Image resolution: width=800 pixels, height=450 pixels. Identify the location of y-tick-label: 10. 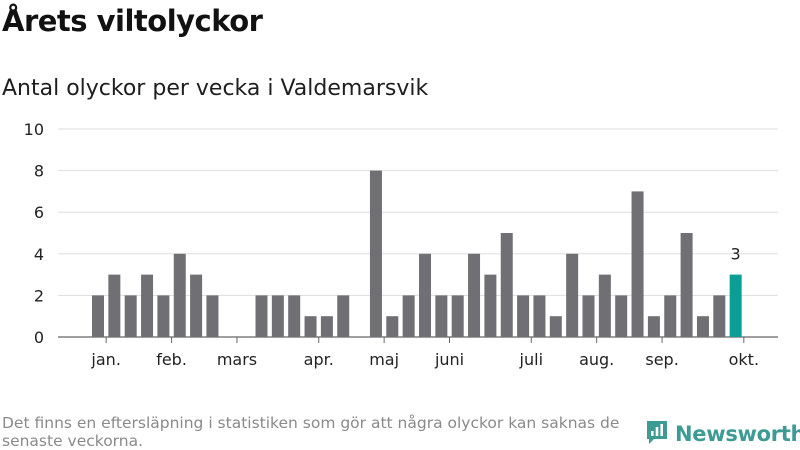
(34, 129).